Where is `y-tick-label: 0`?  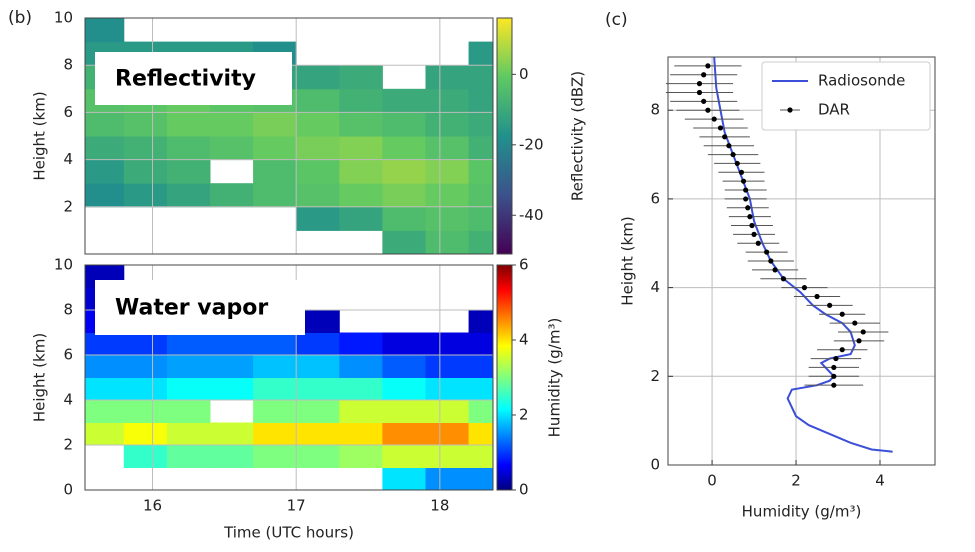 y-tick-label: 0 is located at coordinates (68, 490).